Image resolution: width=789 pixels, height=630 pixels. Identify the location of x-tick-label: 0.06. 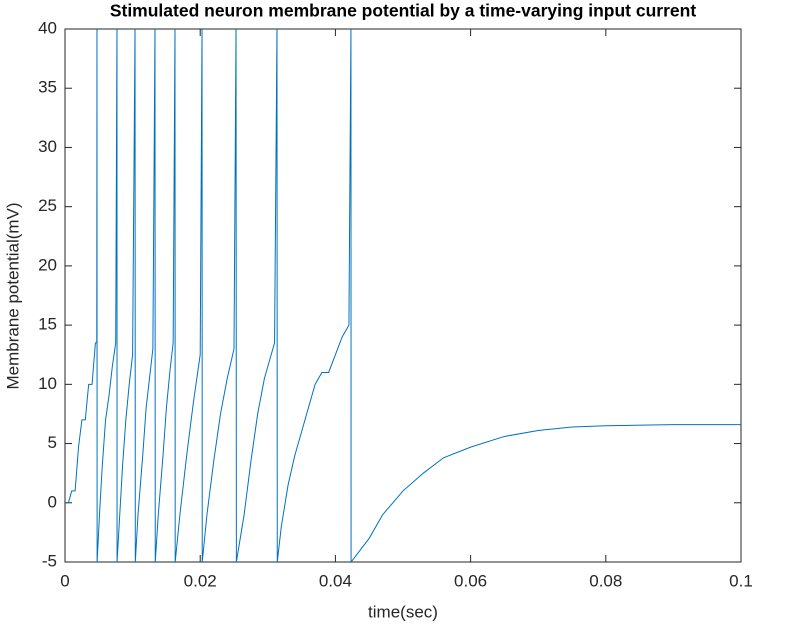
(470, 580).